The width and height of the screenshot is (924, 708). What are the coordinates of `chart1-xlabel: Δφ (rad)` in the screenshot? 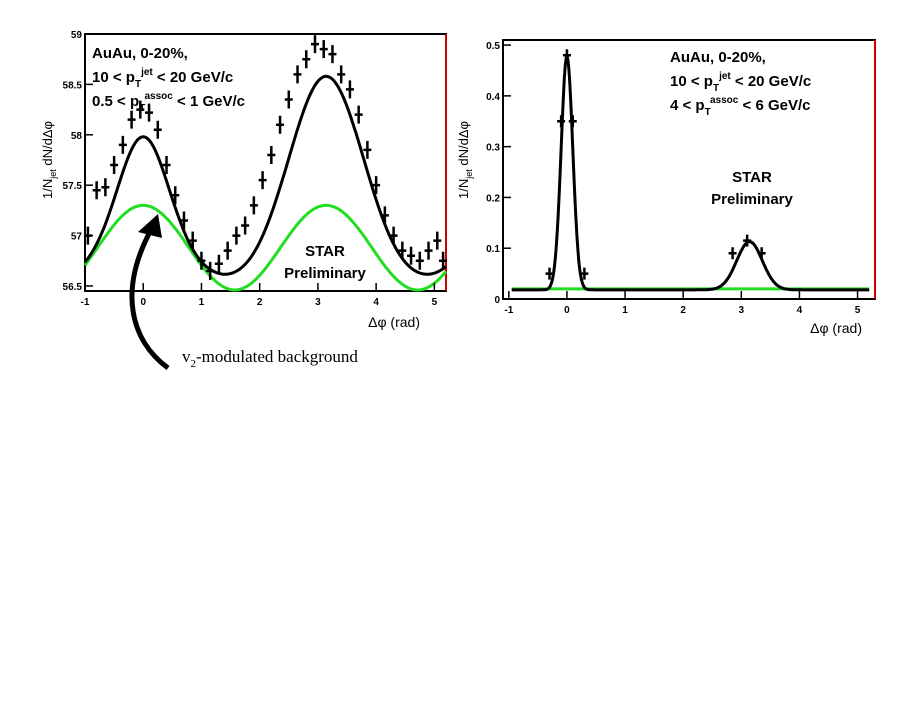 It's located at (394, 322).